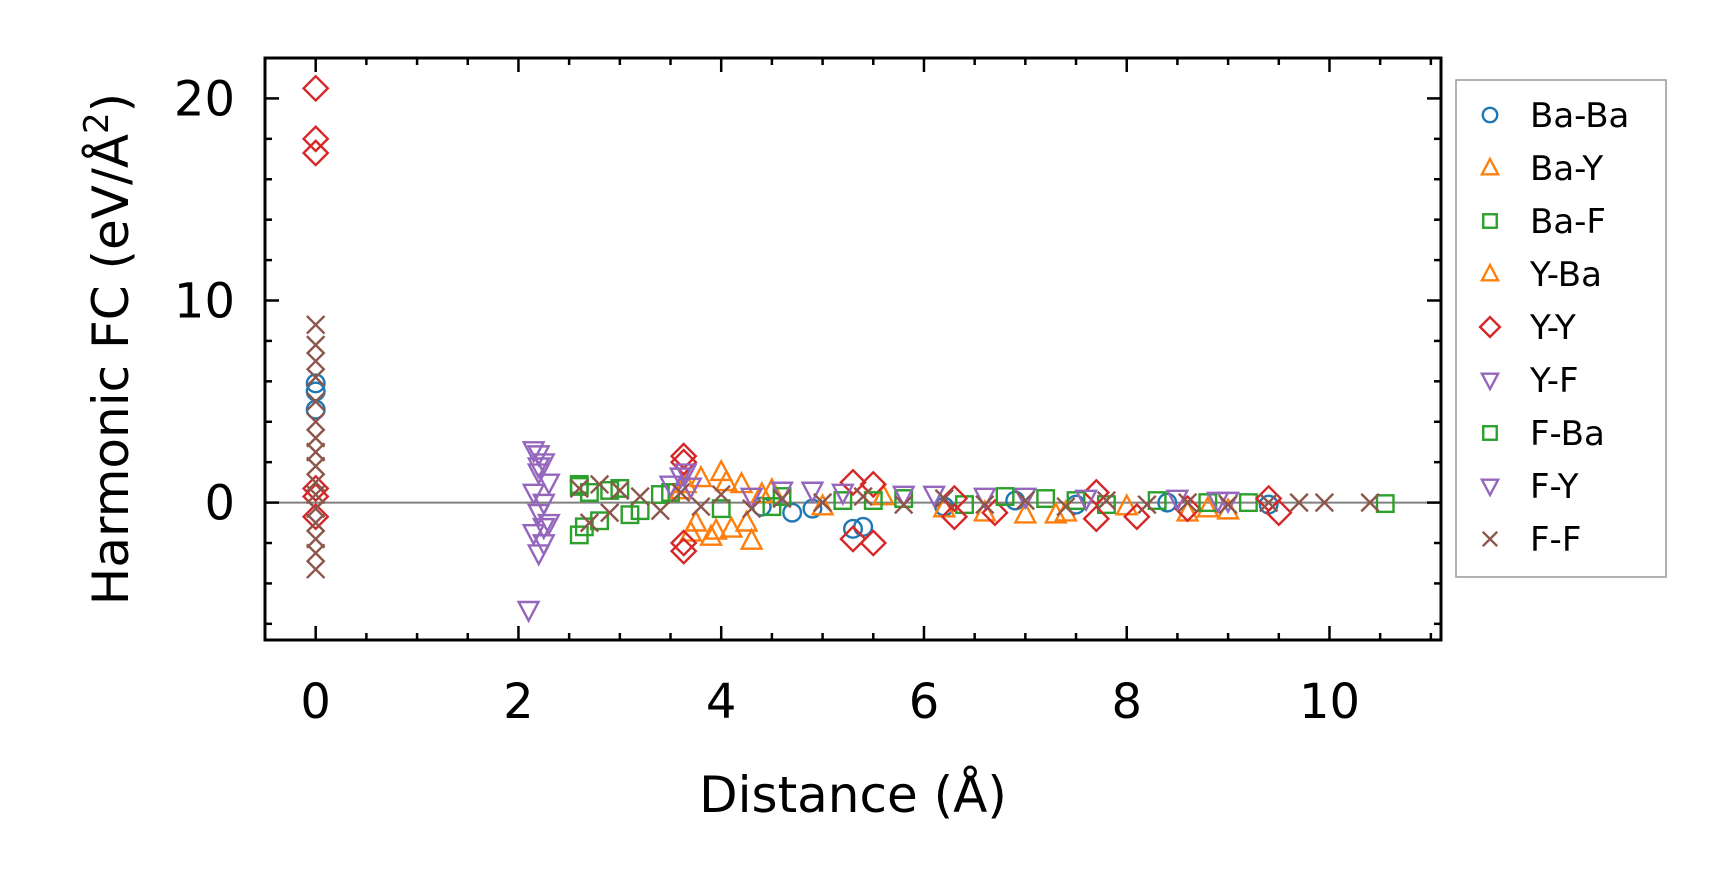  I want to click on y-tick-label: 10, so click(204, 302).